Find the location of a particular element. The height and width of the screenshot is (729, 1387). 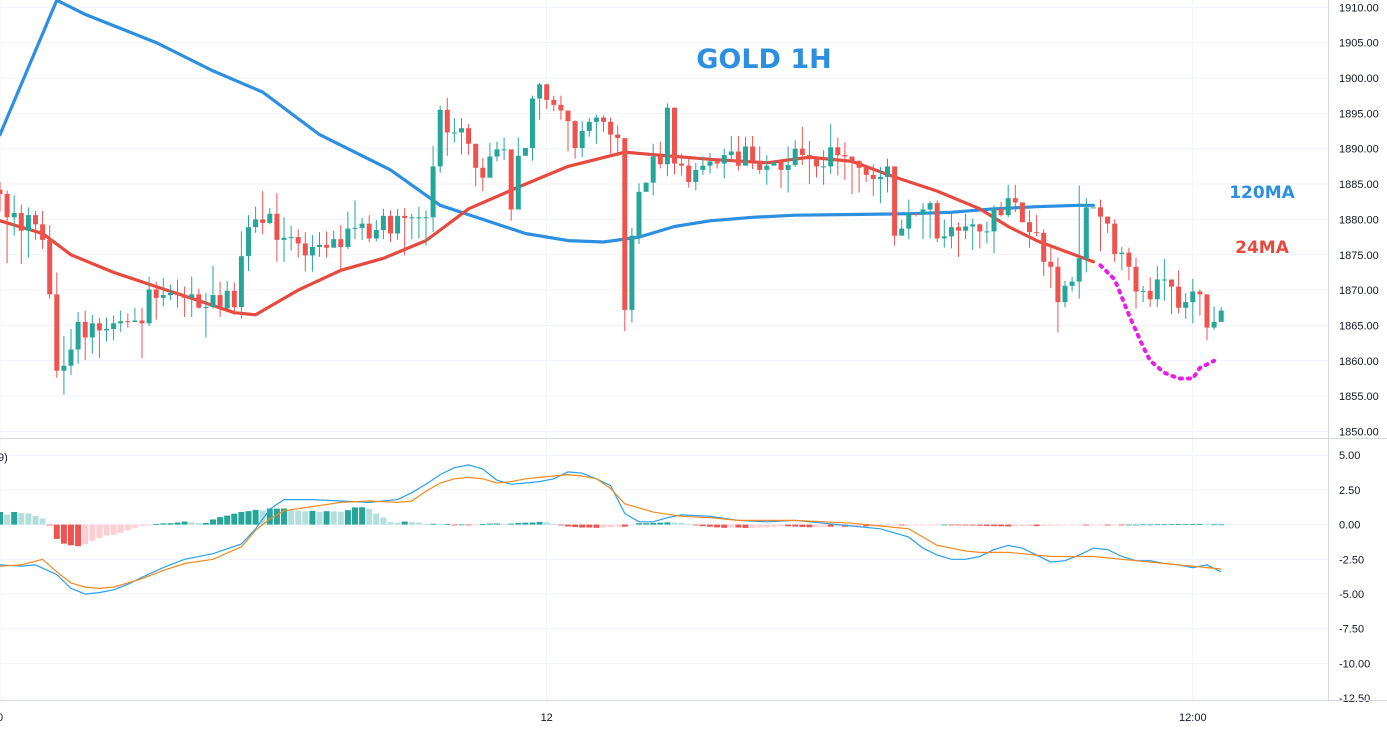

macd-tick-label: -2.50 is located at coordinates (1351, 560).